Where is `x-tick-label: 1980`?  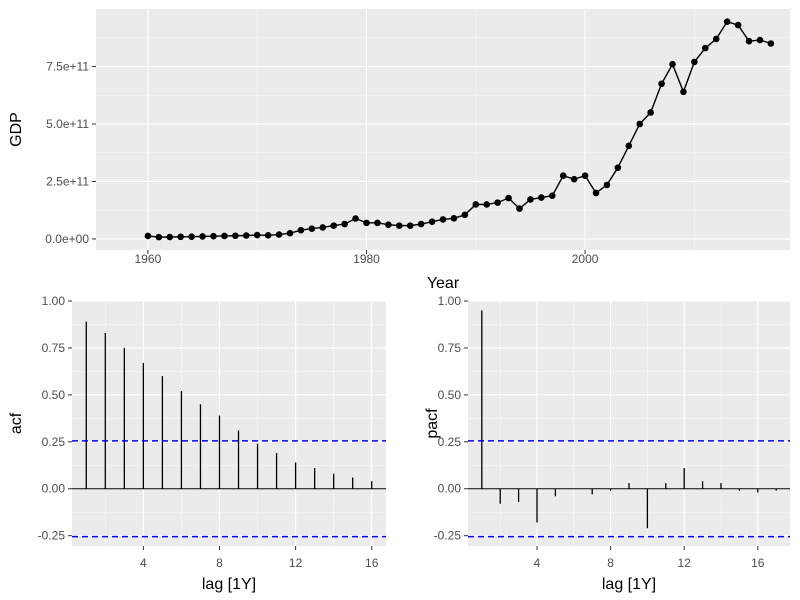
x-tick-label: 1980 is located at coordinates (366, 259).